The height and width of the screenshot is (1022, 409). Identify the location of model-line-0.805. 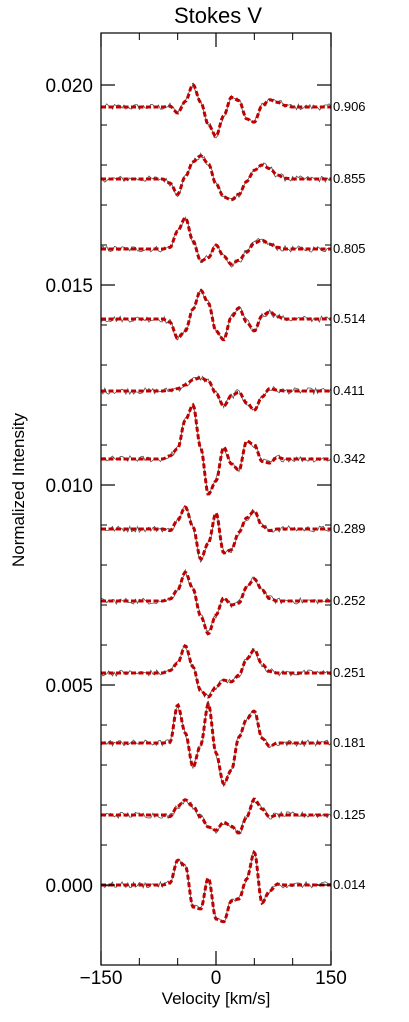
(216, 241).